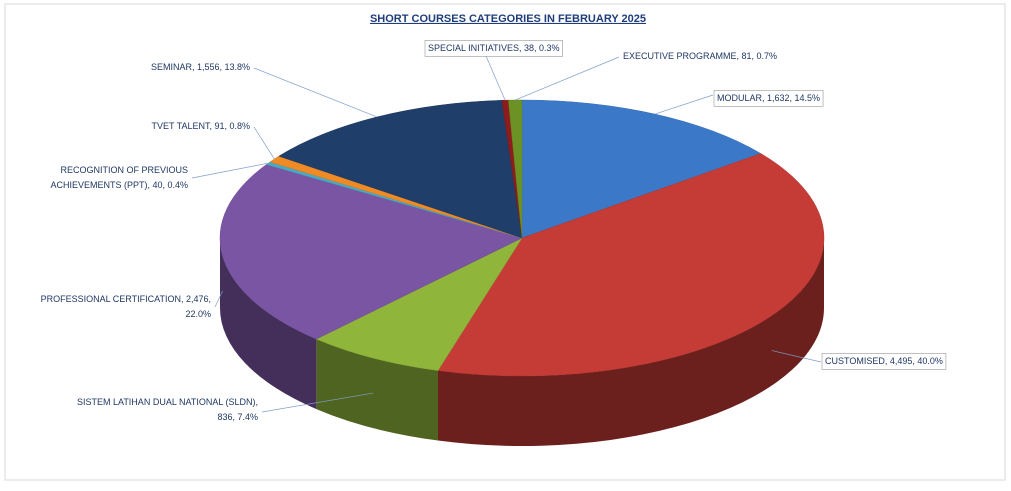 This screenshot has width=1011, height=491. I want to click on data-label-line: 836, 7.4%, so click(237, 417).